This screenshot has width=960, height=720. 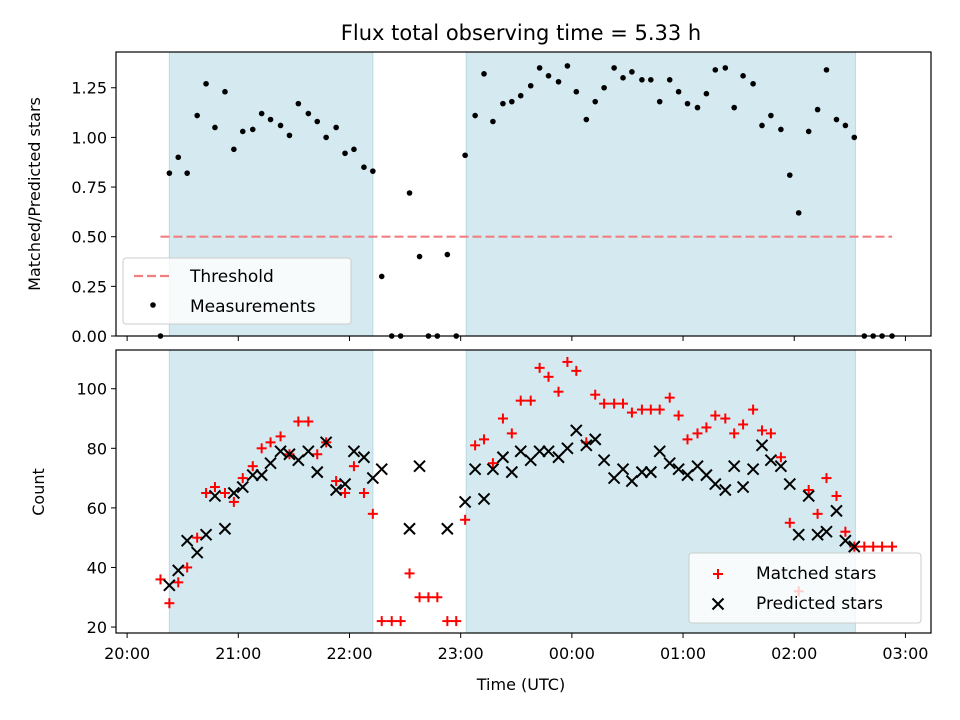 I want to click on bottom-y-tick-label: 100, so click(x=91, y=389).